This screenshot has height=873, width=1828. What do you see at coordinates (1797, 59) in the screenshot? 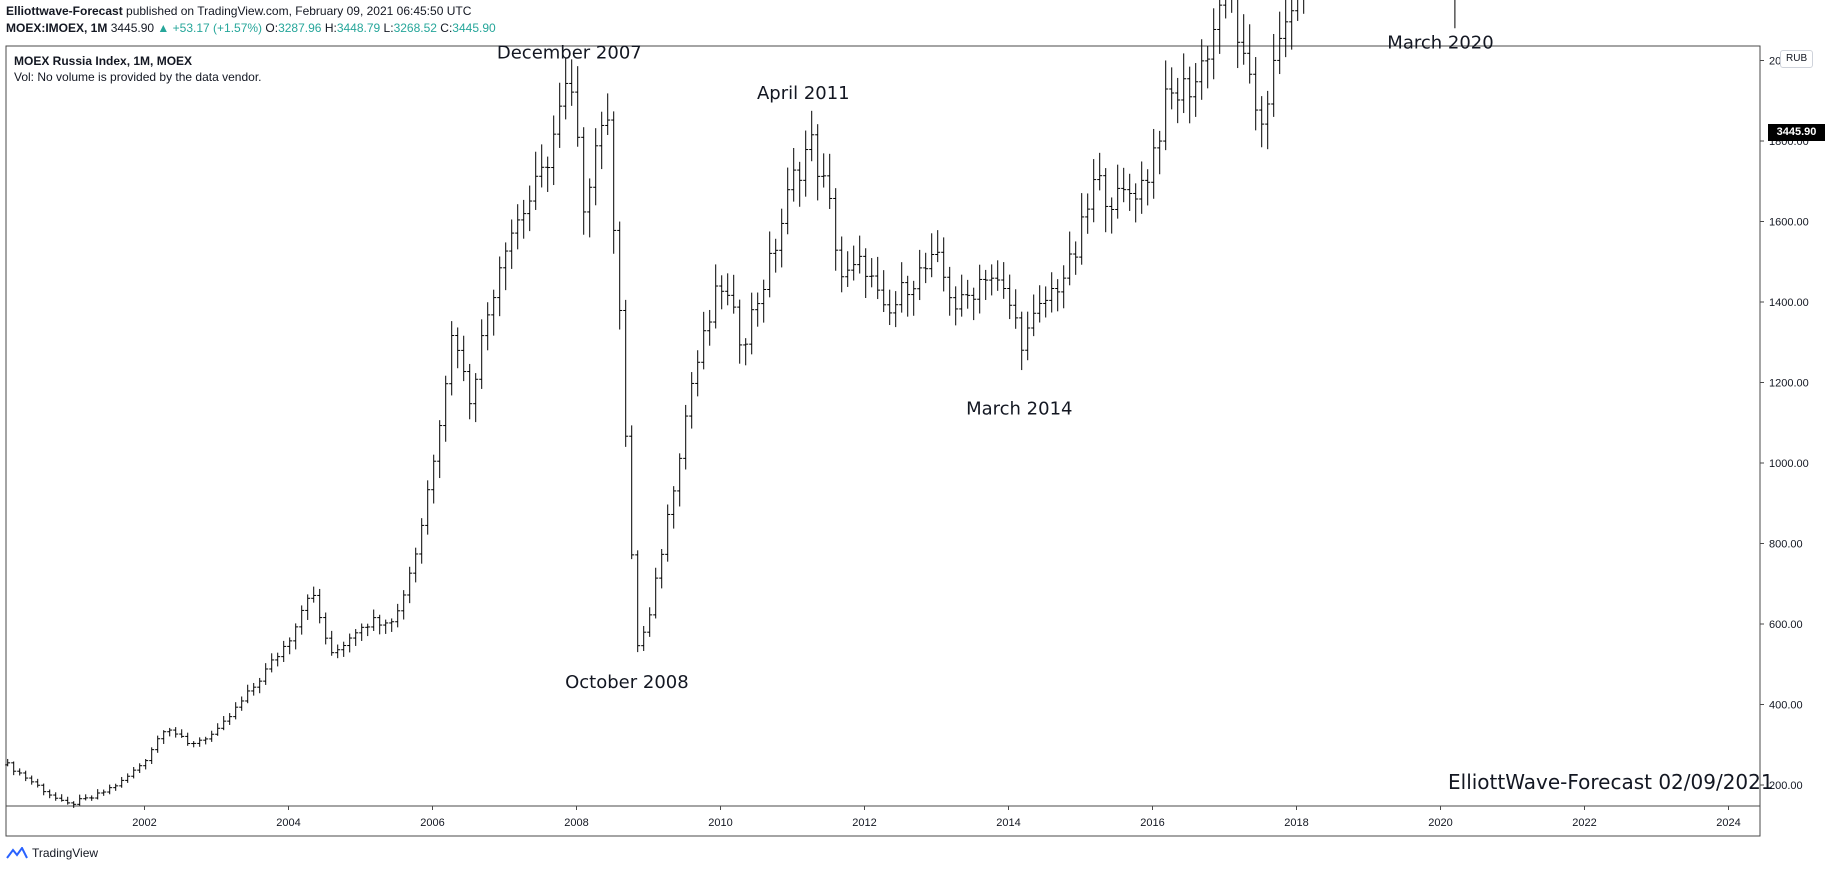
I see `currency-button: RUB` at bounding box center [1797, 59].